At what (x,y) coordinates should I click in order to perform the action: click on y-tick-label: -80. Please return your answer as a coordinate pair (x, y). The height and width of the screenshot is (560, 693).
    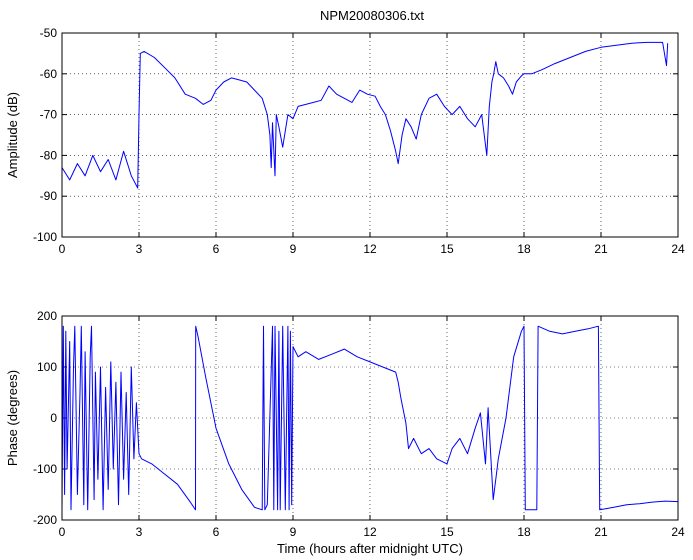
    Looking at the image, I should click on (49, 155).